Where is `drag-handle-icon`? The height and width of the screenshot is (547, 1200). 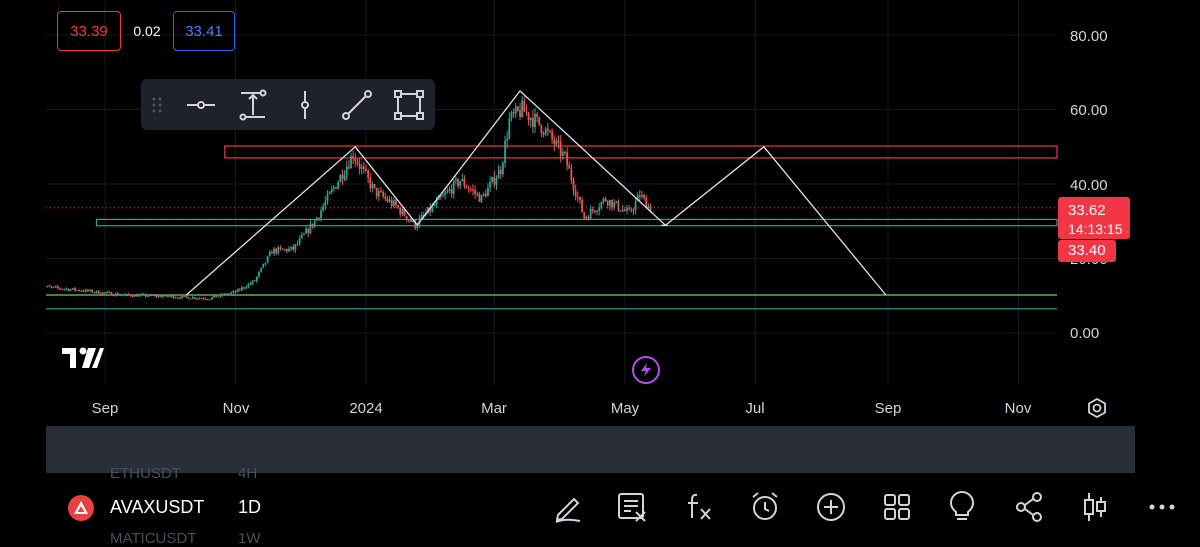
drag-handle-icon is located at coordinates (157, 105).